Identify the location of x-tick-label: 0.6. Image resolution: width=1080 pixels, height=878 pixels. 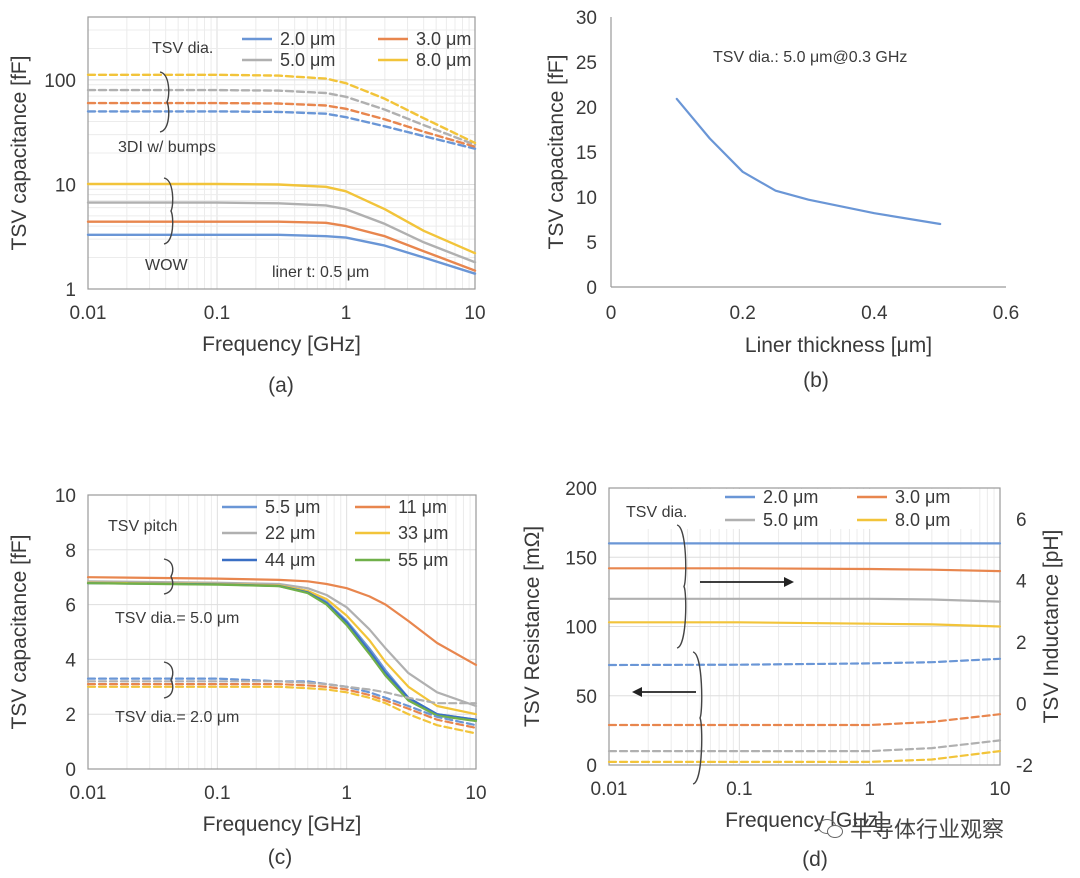
(1006, 313).